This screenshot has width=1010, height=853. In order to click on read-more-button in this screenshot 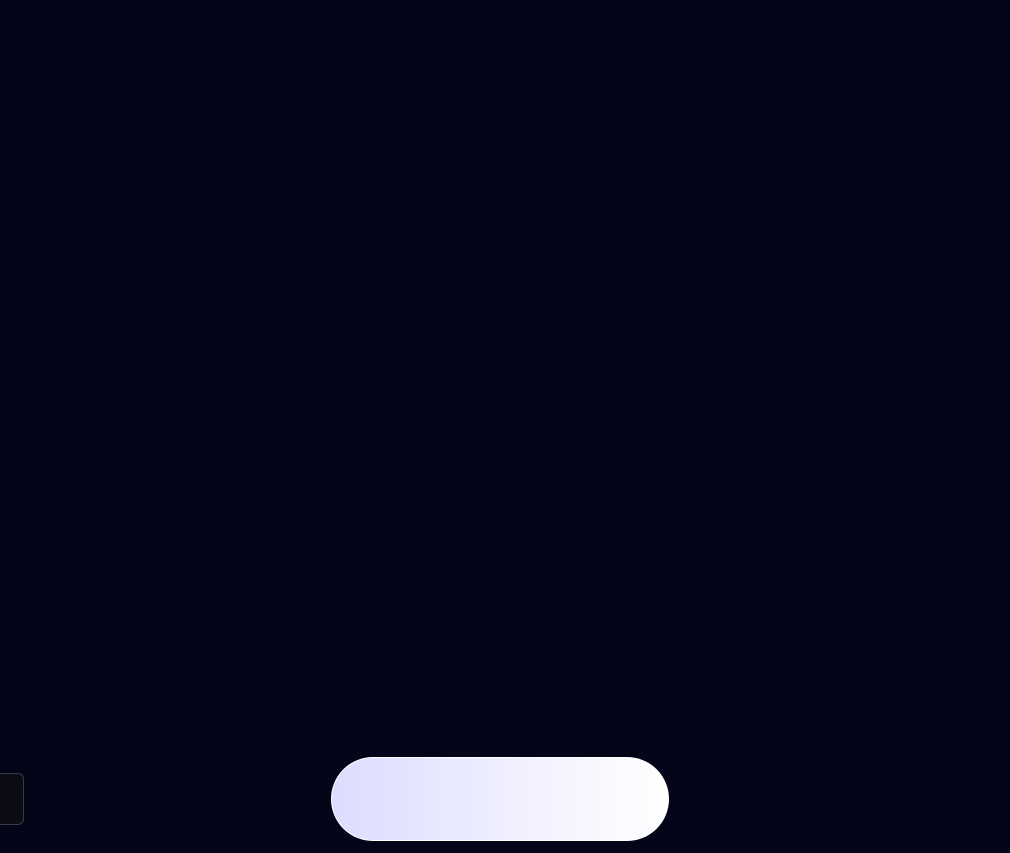, I will do `click(500, 799)`.